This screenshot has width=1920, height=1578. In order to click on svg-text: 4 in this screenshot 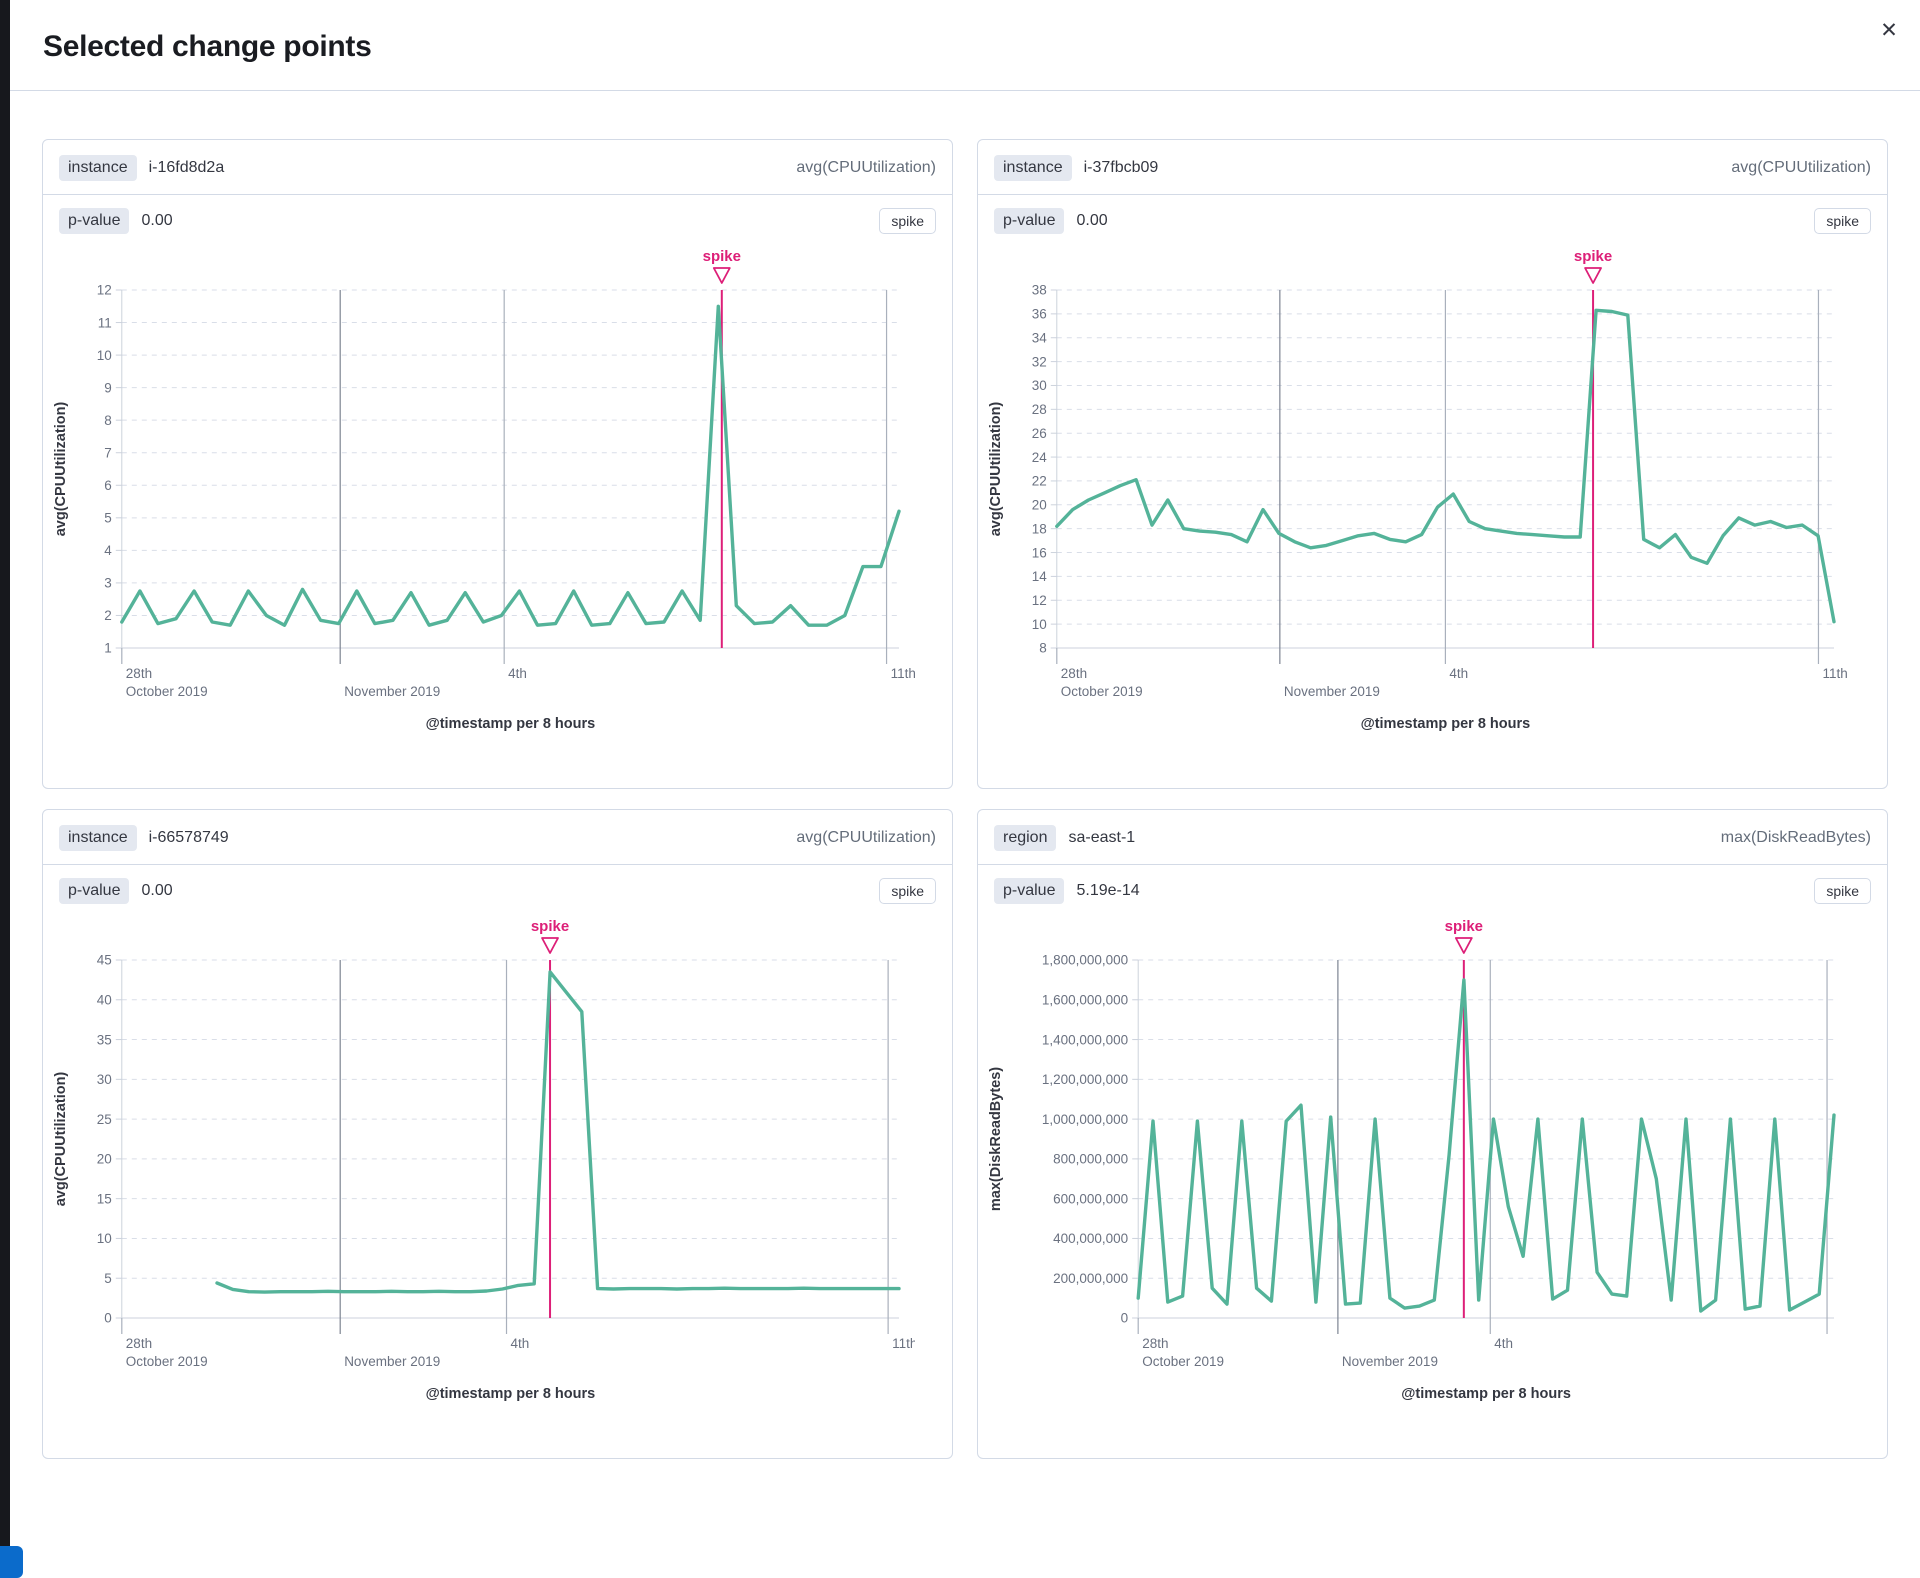, I will do `click(108, 550)`.